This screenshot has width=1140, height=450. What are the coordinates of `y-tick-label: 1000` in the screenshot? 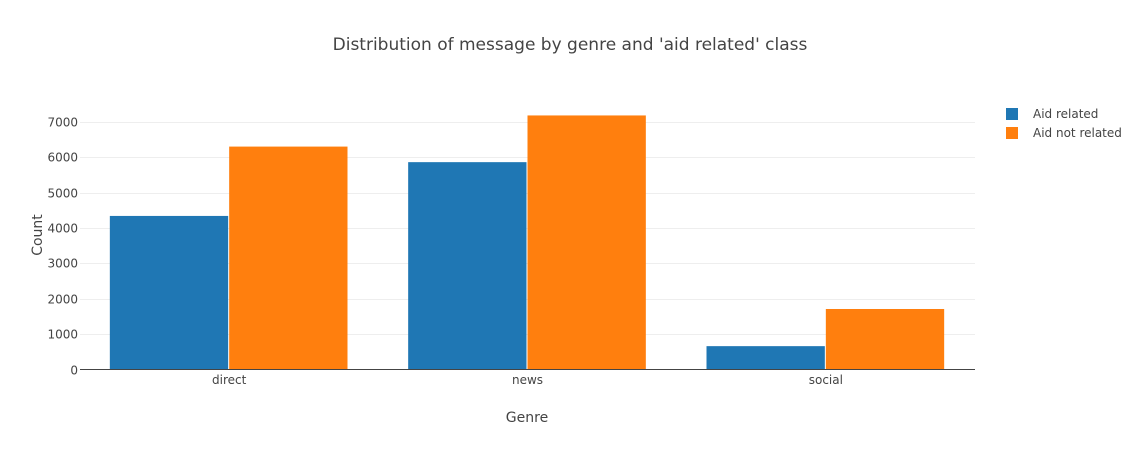 It's located at (62, 335).